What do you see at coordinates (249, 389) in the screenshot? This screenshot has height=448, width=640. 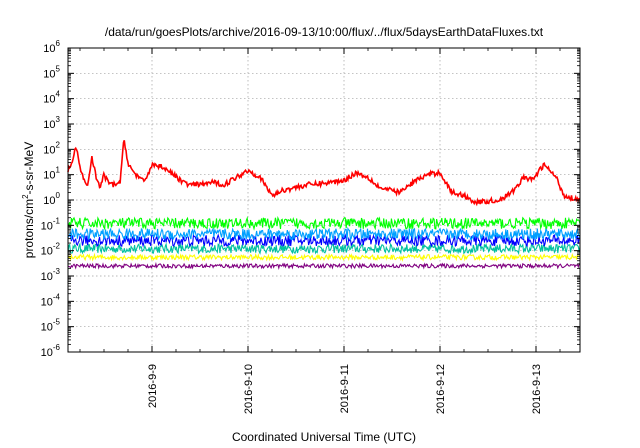 I see `x-tick-label: 2016-9-10` at bounding box center [249, 389].